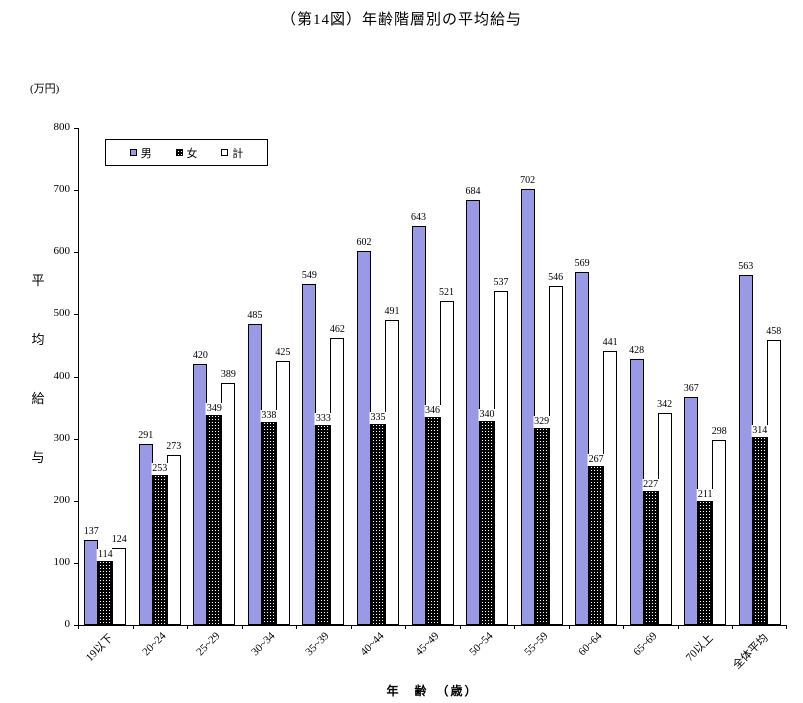 The width and height of the screenshot is (803, 703). I want to click on bar-value-label: 428, so click(637, 350).